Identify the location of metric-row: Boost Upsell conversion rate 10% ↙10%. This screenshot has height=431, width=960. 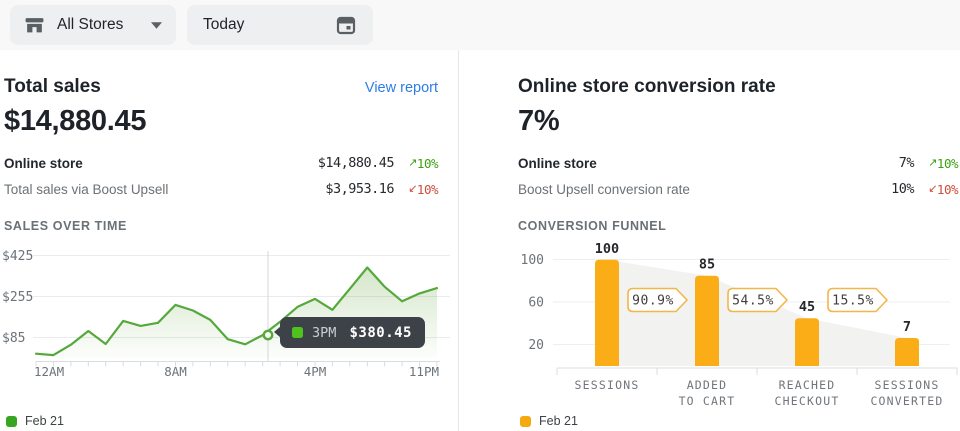
(738, 189).